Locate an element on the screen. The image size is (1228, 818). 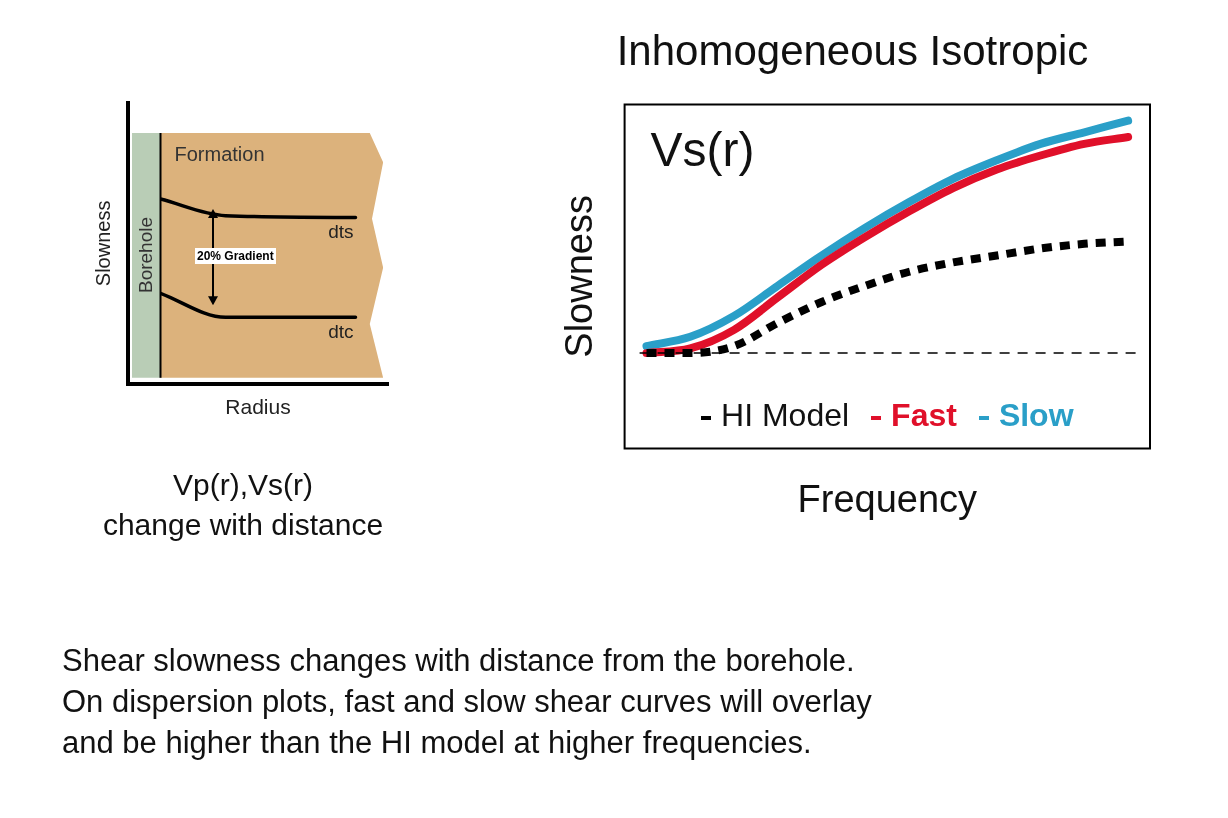
text: Shear slowness changes with distance from the borehole. On dispersion plots, fast and slow shear curves will overlay and be higher than the HI model at higher frequencies. is located at coordinates (467, 702).